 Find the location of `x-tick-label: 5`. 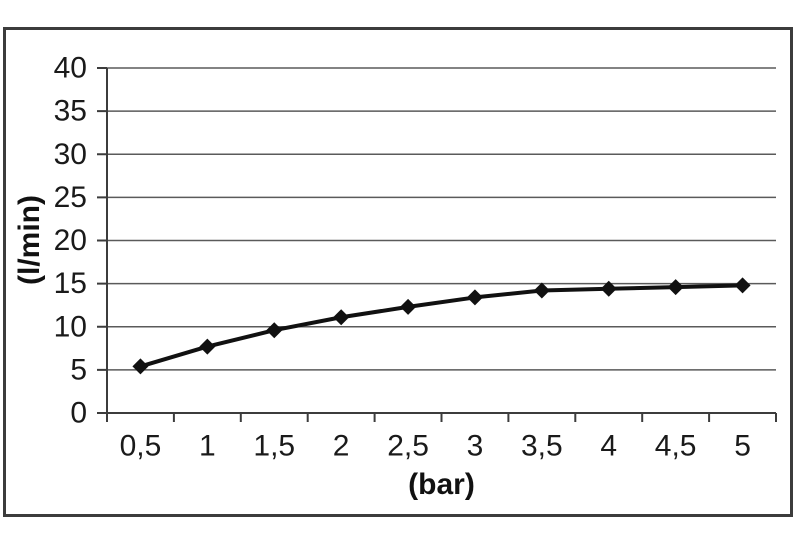

x-tick-label: 5 is located at coordinates (742, 446).